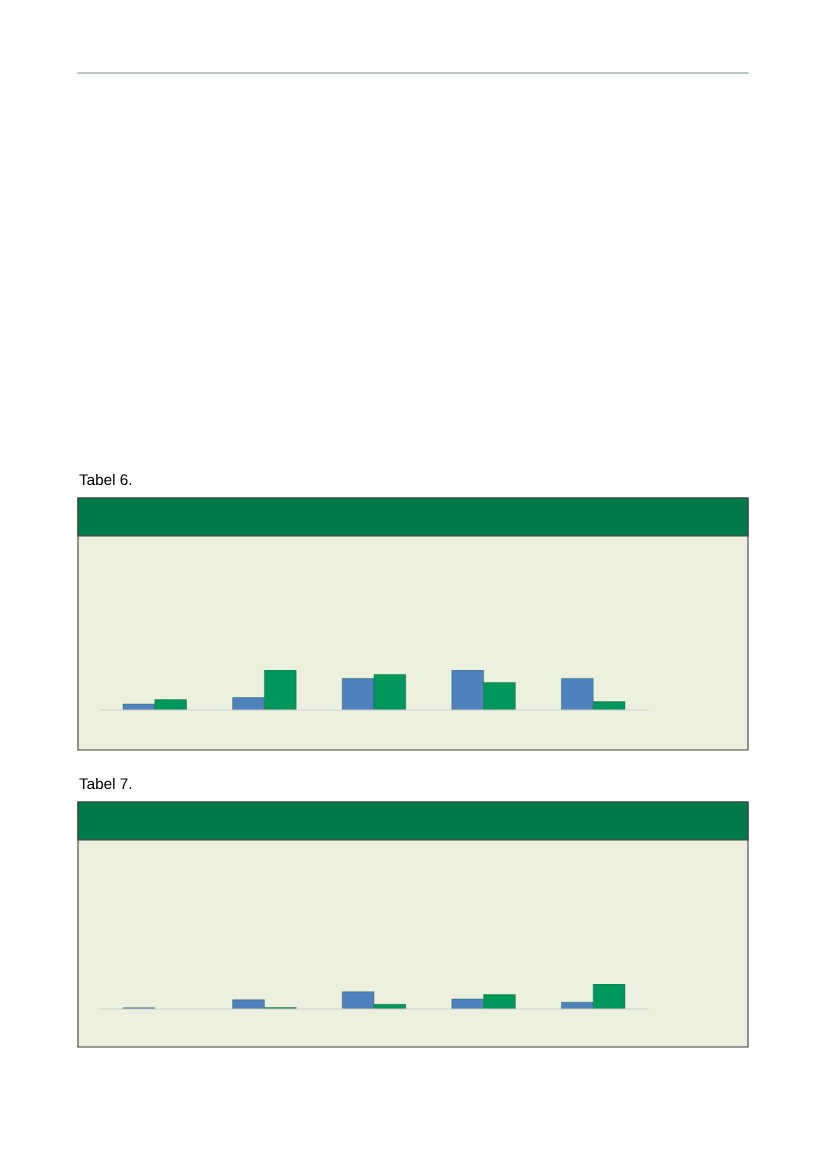 The height and width of the screenshot is (1169, 827). What do you see at coordinates (105, 783) in the screenshot?
I see `chart-title: Tabel 7.` at bounding box center [105, 783].